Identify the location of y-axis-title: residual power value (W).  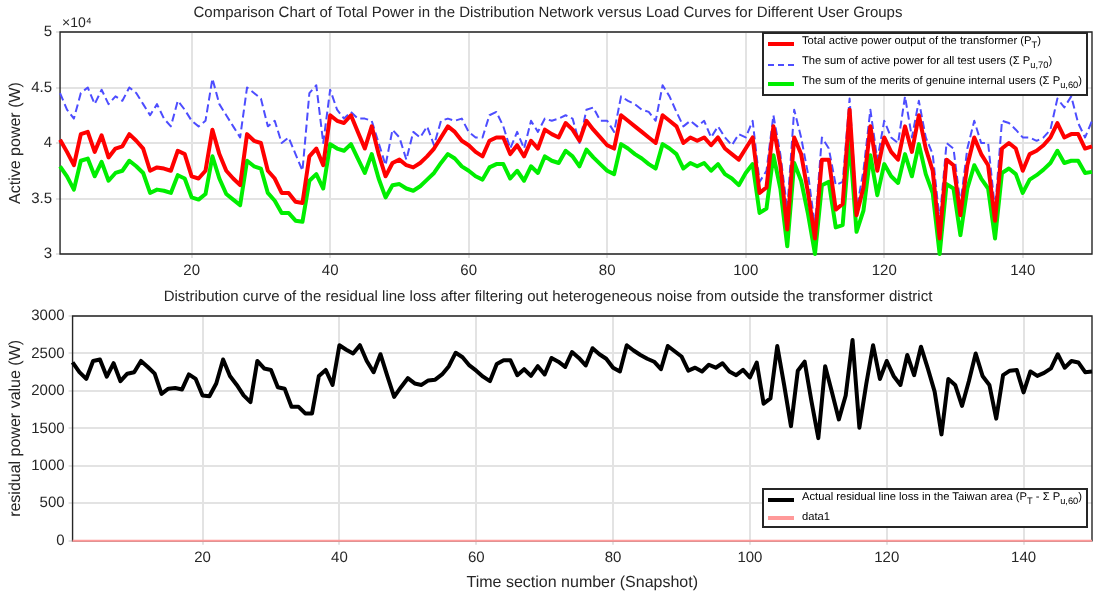
(15, 428).